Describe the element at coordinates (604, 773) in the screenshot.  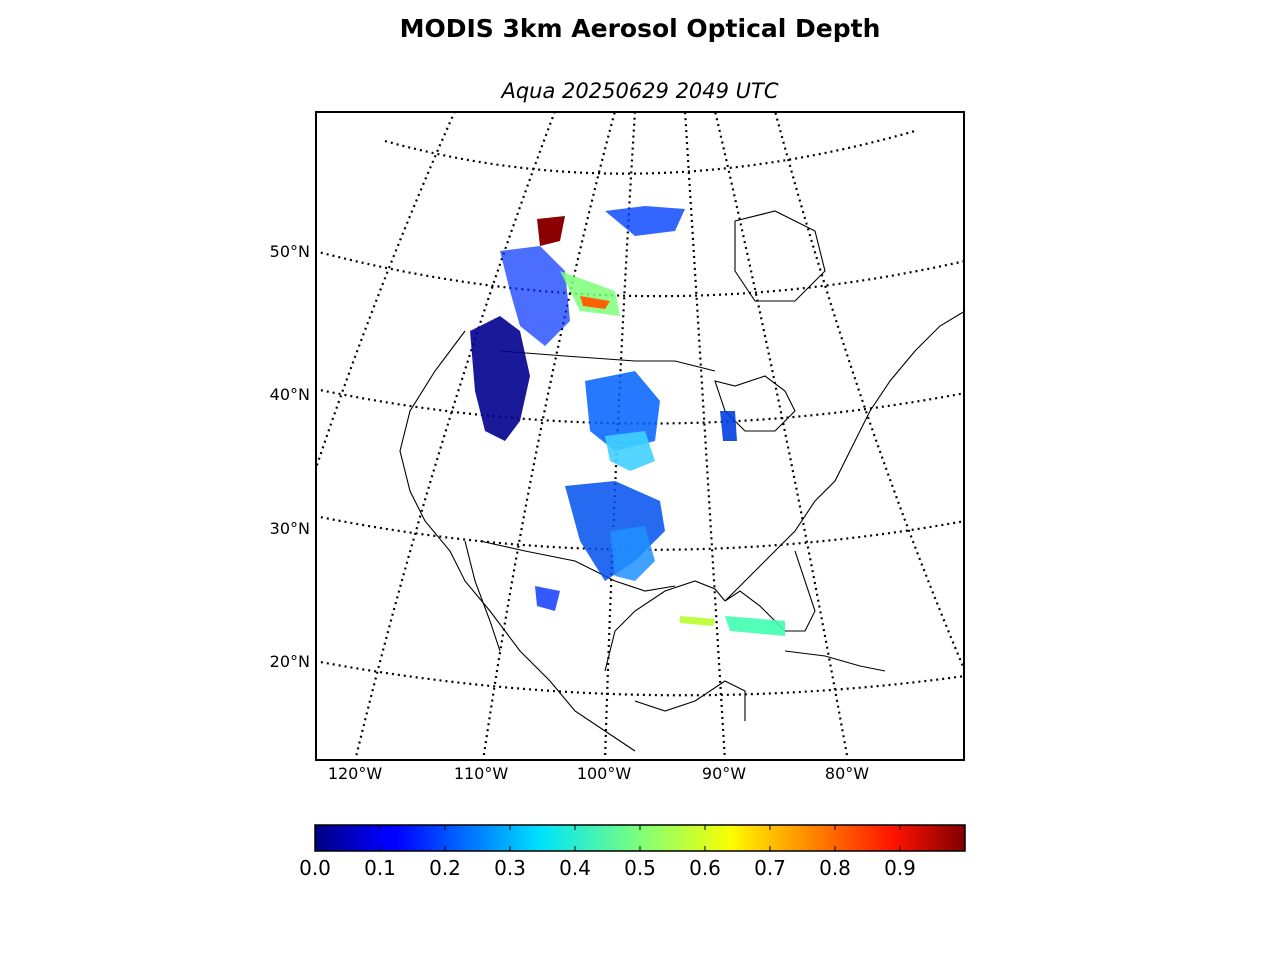
I see `lon-label-100w: 100°W` at that location.